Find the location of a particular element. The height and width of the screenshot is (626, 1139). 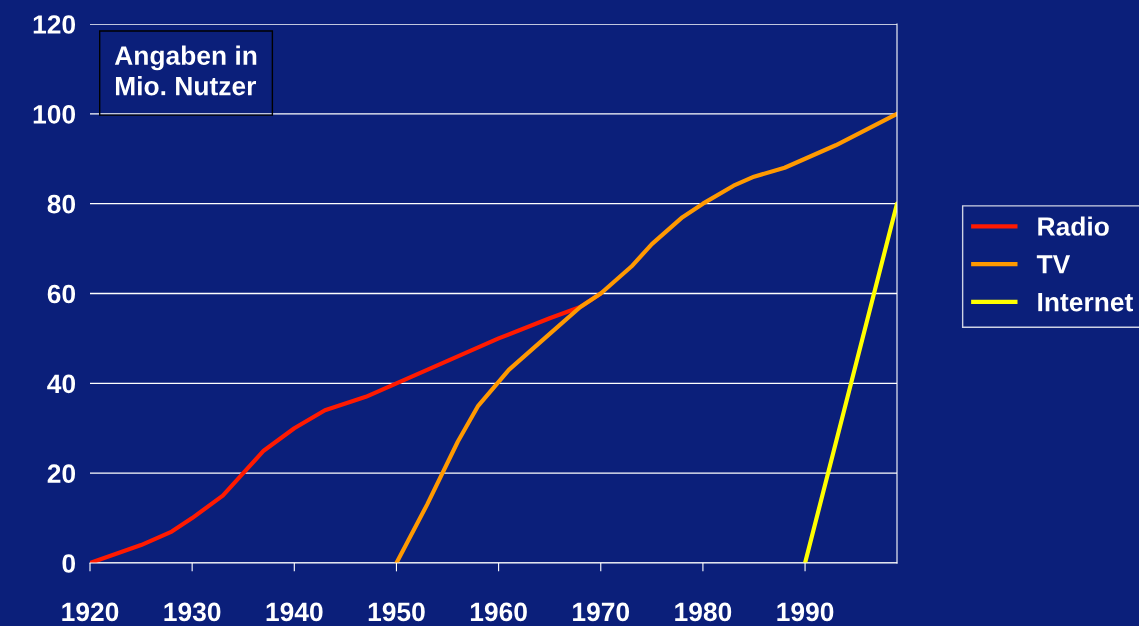

y-tick-label: 60 is located at coordinates (61, 294).